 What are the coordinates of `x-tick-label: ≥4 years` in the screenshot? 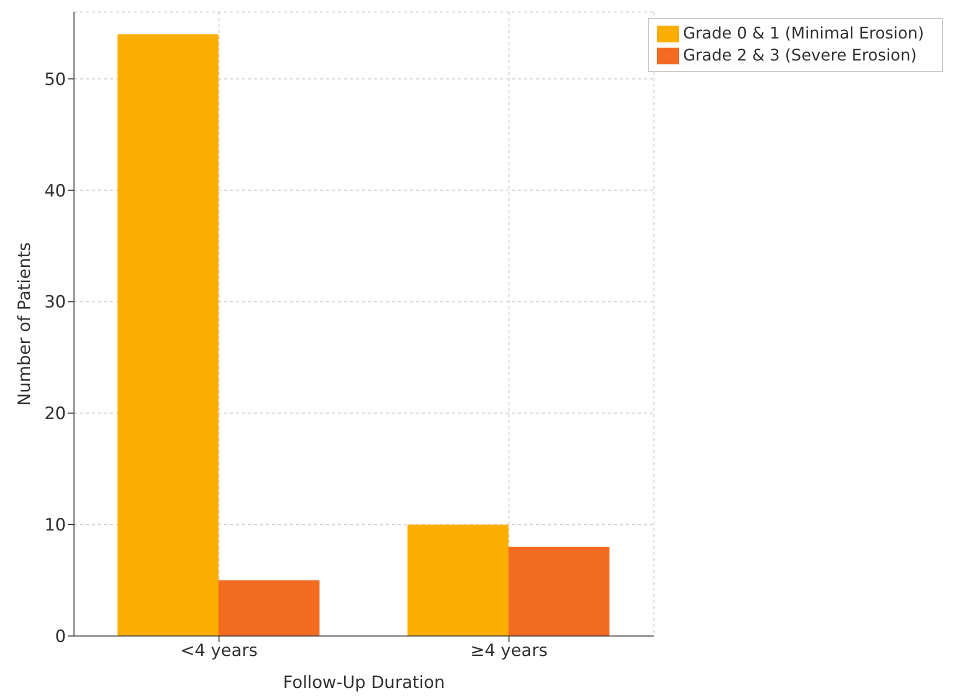 It's located at (509, 651).